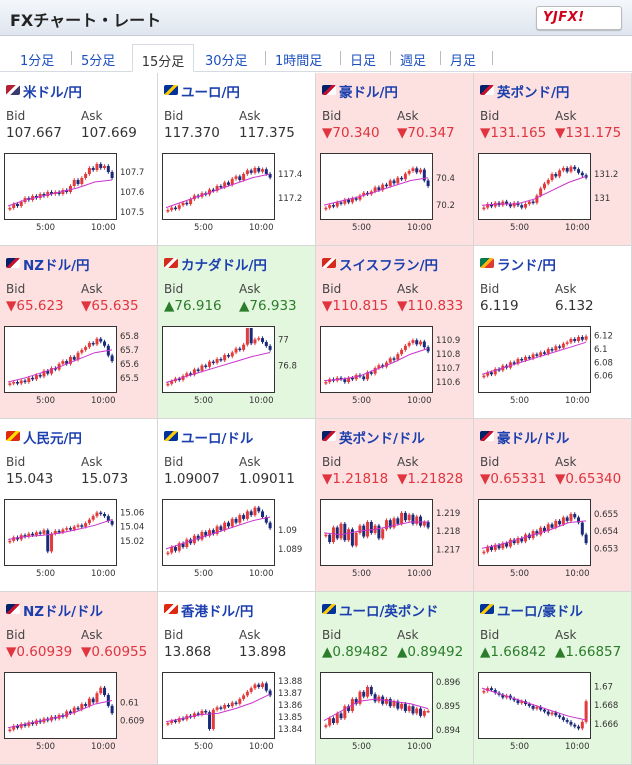  Describe the element at coordinates (268, 306) in the screenshot. I see `ask-value: ▲76.933` at that location.